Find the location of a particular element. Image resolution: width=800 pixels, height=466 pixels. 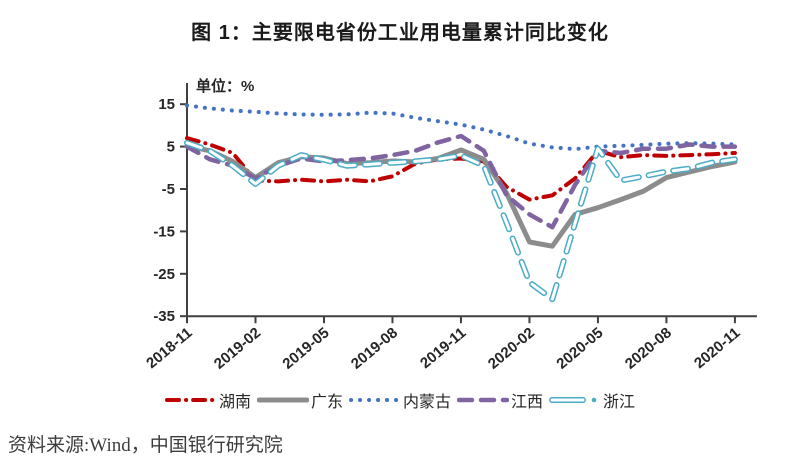

legend-label: 江西 is located at coordinates (527, 402).